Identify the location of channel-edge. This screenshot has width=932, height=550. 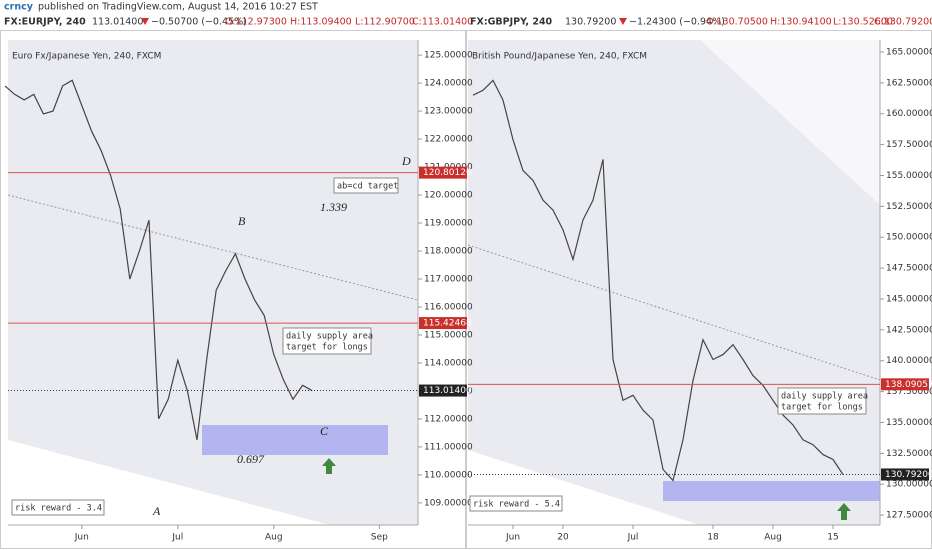
(790, 122).